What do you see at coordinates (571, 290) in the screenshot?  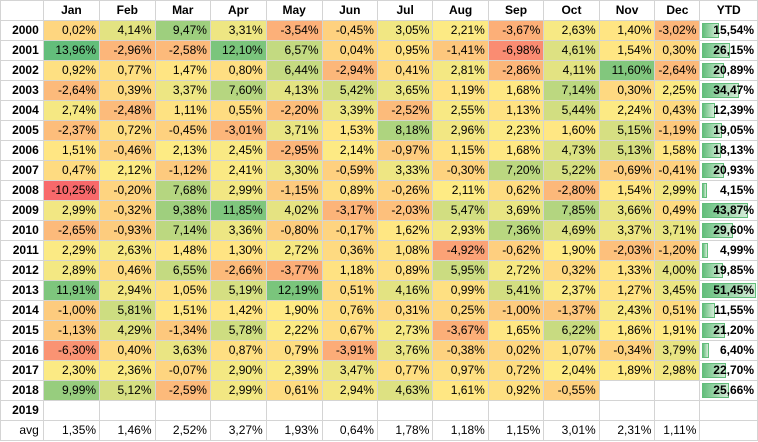 I see `month-return-cell: 2,37%` at bounding box center [571, 290].